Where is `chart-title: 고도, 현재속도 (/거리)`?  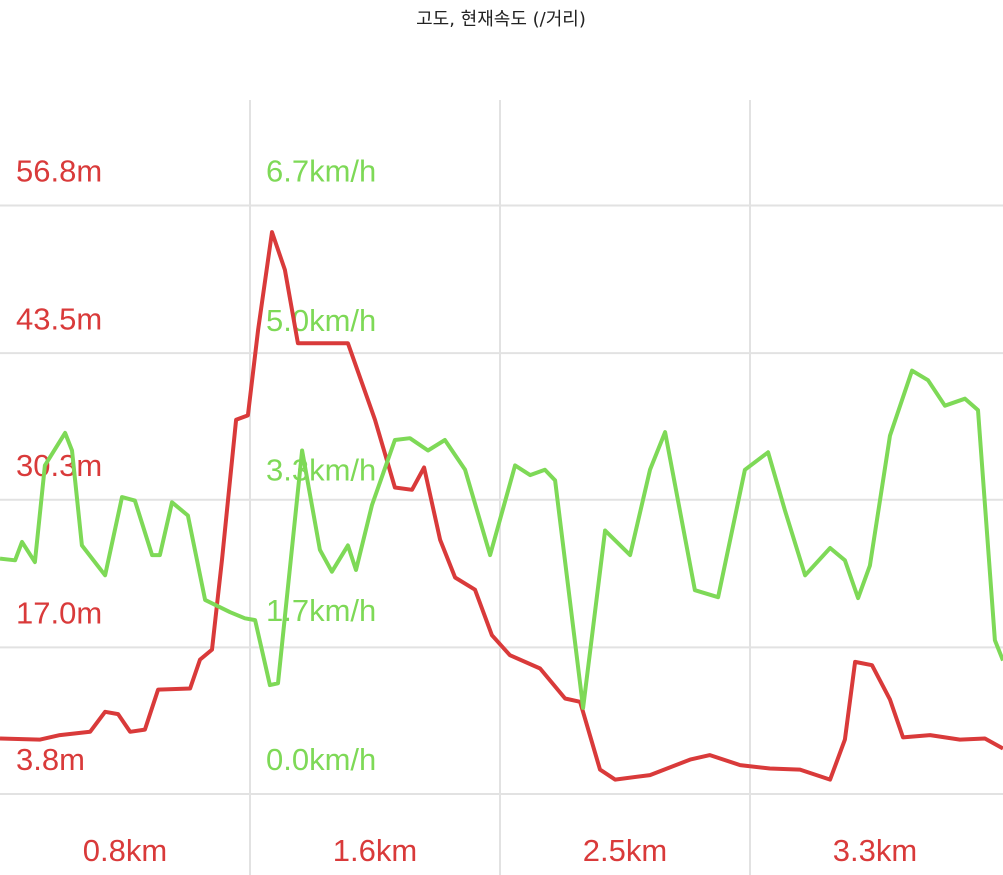
chart-title: 고도, 현재속도 (/거리) is located at coordinates (501, 19).